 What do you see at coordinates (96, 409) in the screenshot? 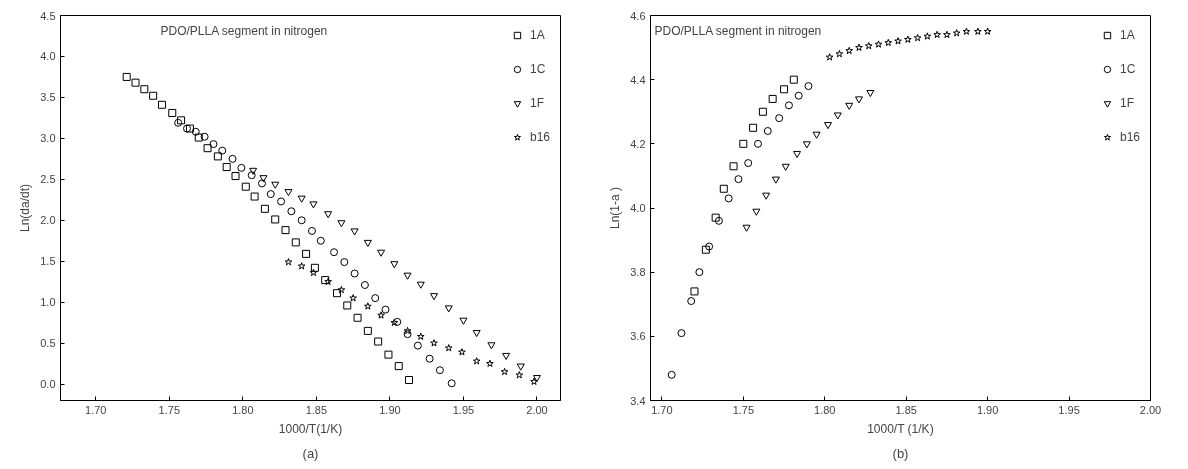
I see `x-tick-label: 1.70` at bounding box center [96, 409].